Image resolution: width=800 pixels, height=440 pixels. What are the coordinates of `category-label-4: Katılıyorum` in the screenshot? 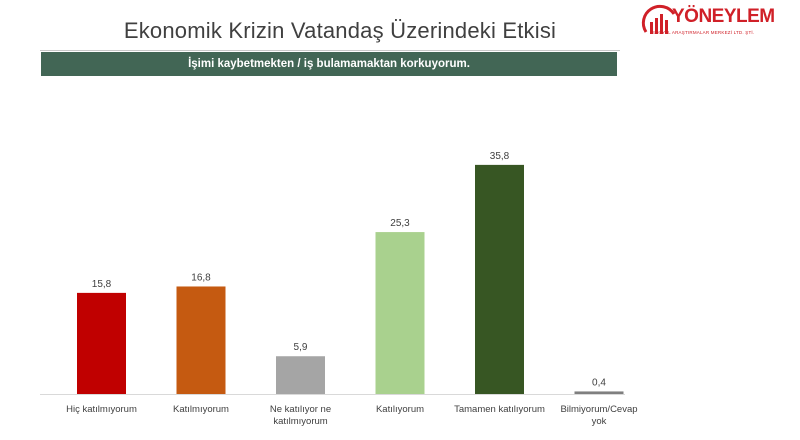 It's located at (400, 409).